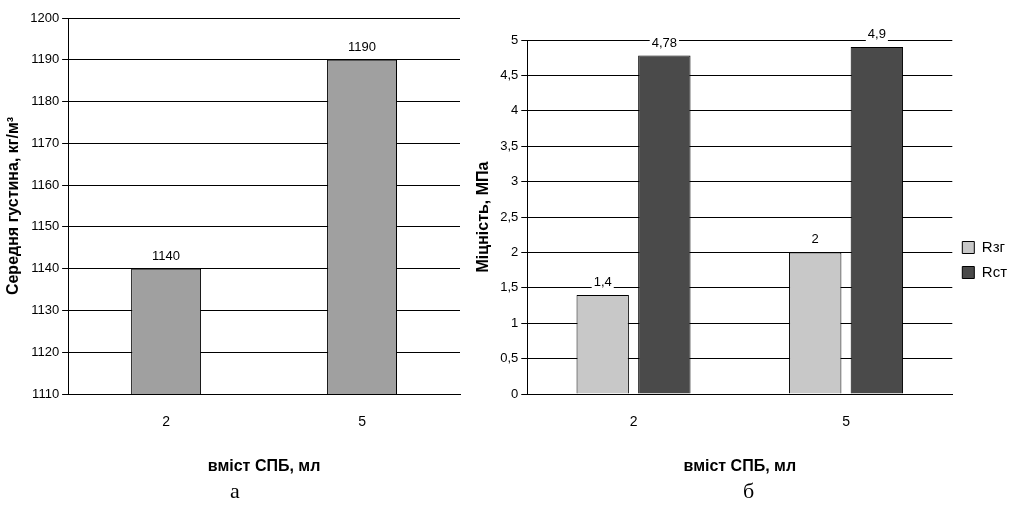 Image resolution: width=1027 pixels, height=519 pixels. What do you see at coordinates (509, 358) in the screenshot?
I see `y-tick-label: 0,5` at bounding box center [509, 358].